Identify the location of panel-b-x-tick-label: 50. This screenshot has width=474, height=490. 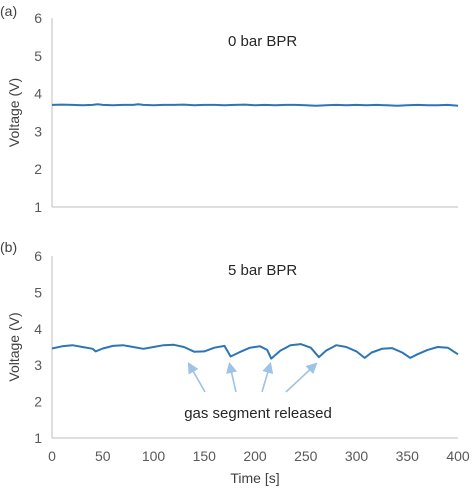
(103, 456).